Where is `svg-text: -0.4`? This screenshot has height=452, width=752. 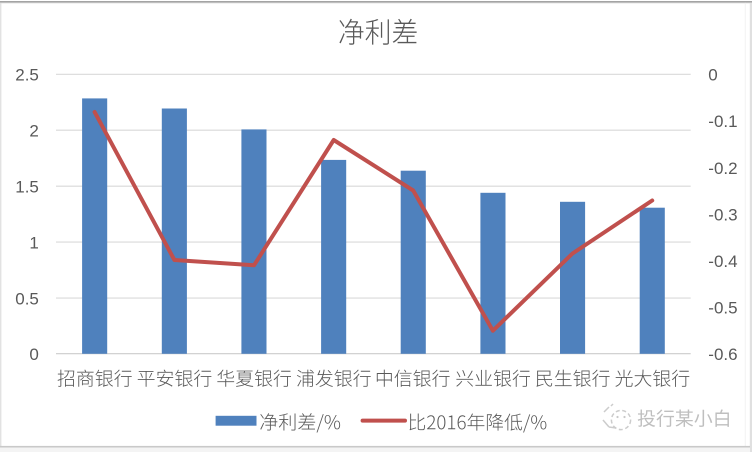
svg-text: -0.4 is located at coordinates (722, 261).